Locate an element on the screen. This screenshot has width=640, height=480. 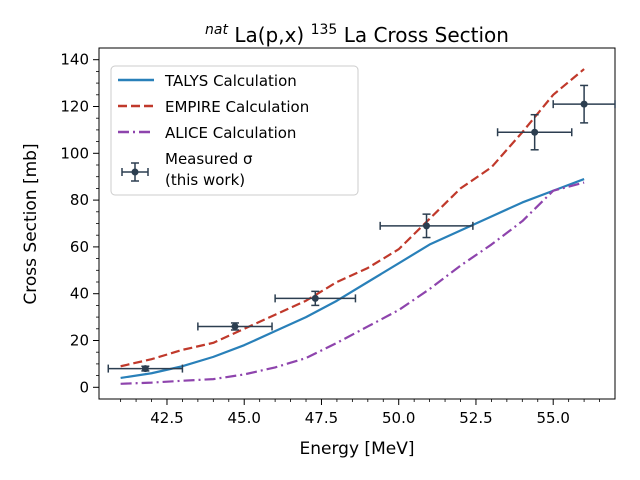
title-base: La(p,x) is located at coordinates (269, 35).